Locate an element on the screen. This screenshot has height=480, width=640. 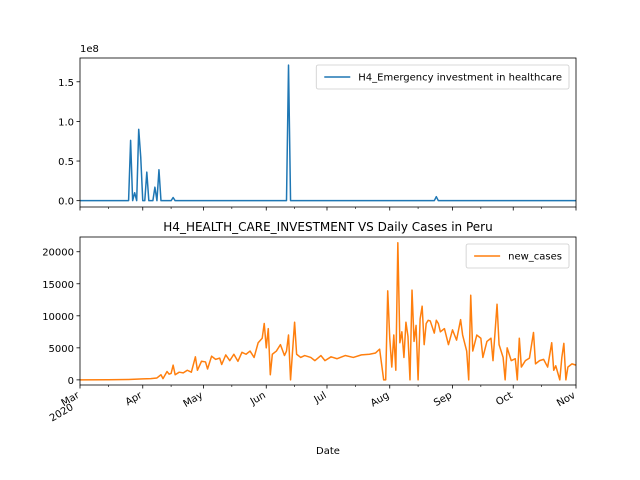
legend: new_cases is located at coordinates (517, 256).